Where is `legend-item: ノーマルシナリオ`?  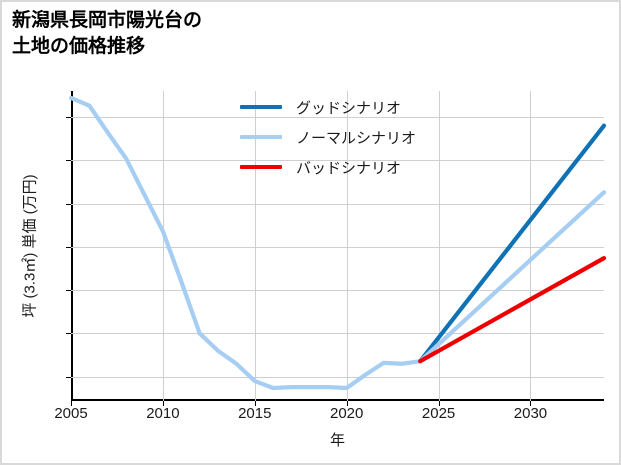
legend-item: ノーマルシナリオ is located at coordinates (328, 137).